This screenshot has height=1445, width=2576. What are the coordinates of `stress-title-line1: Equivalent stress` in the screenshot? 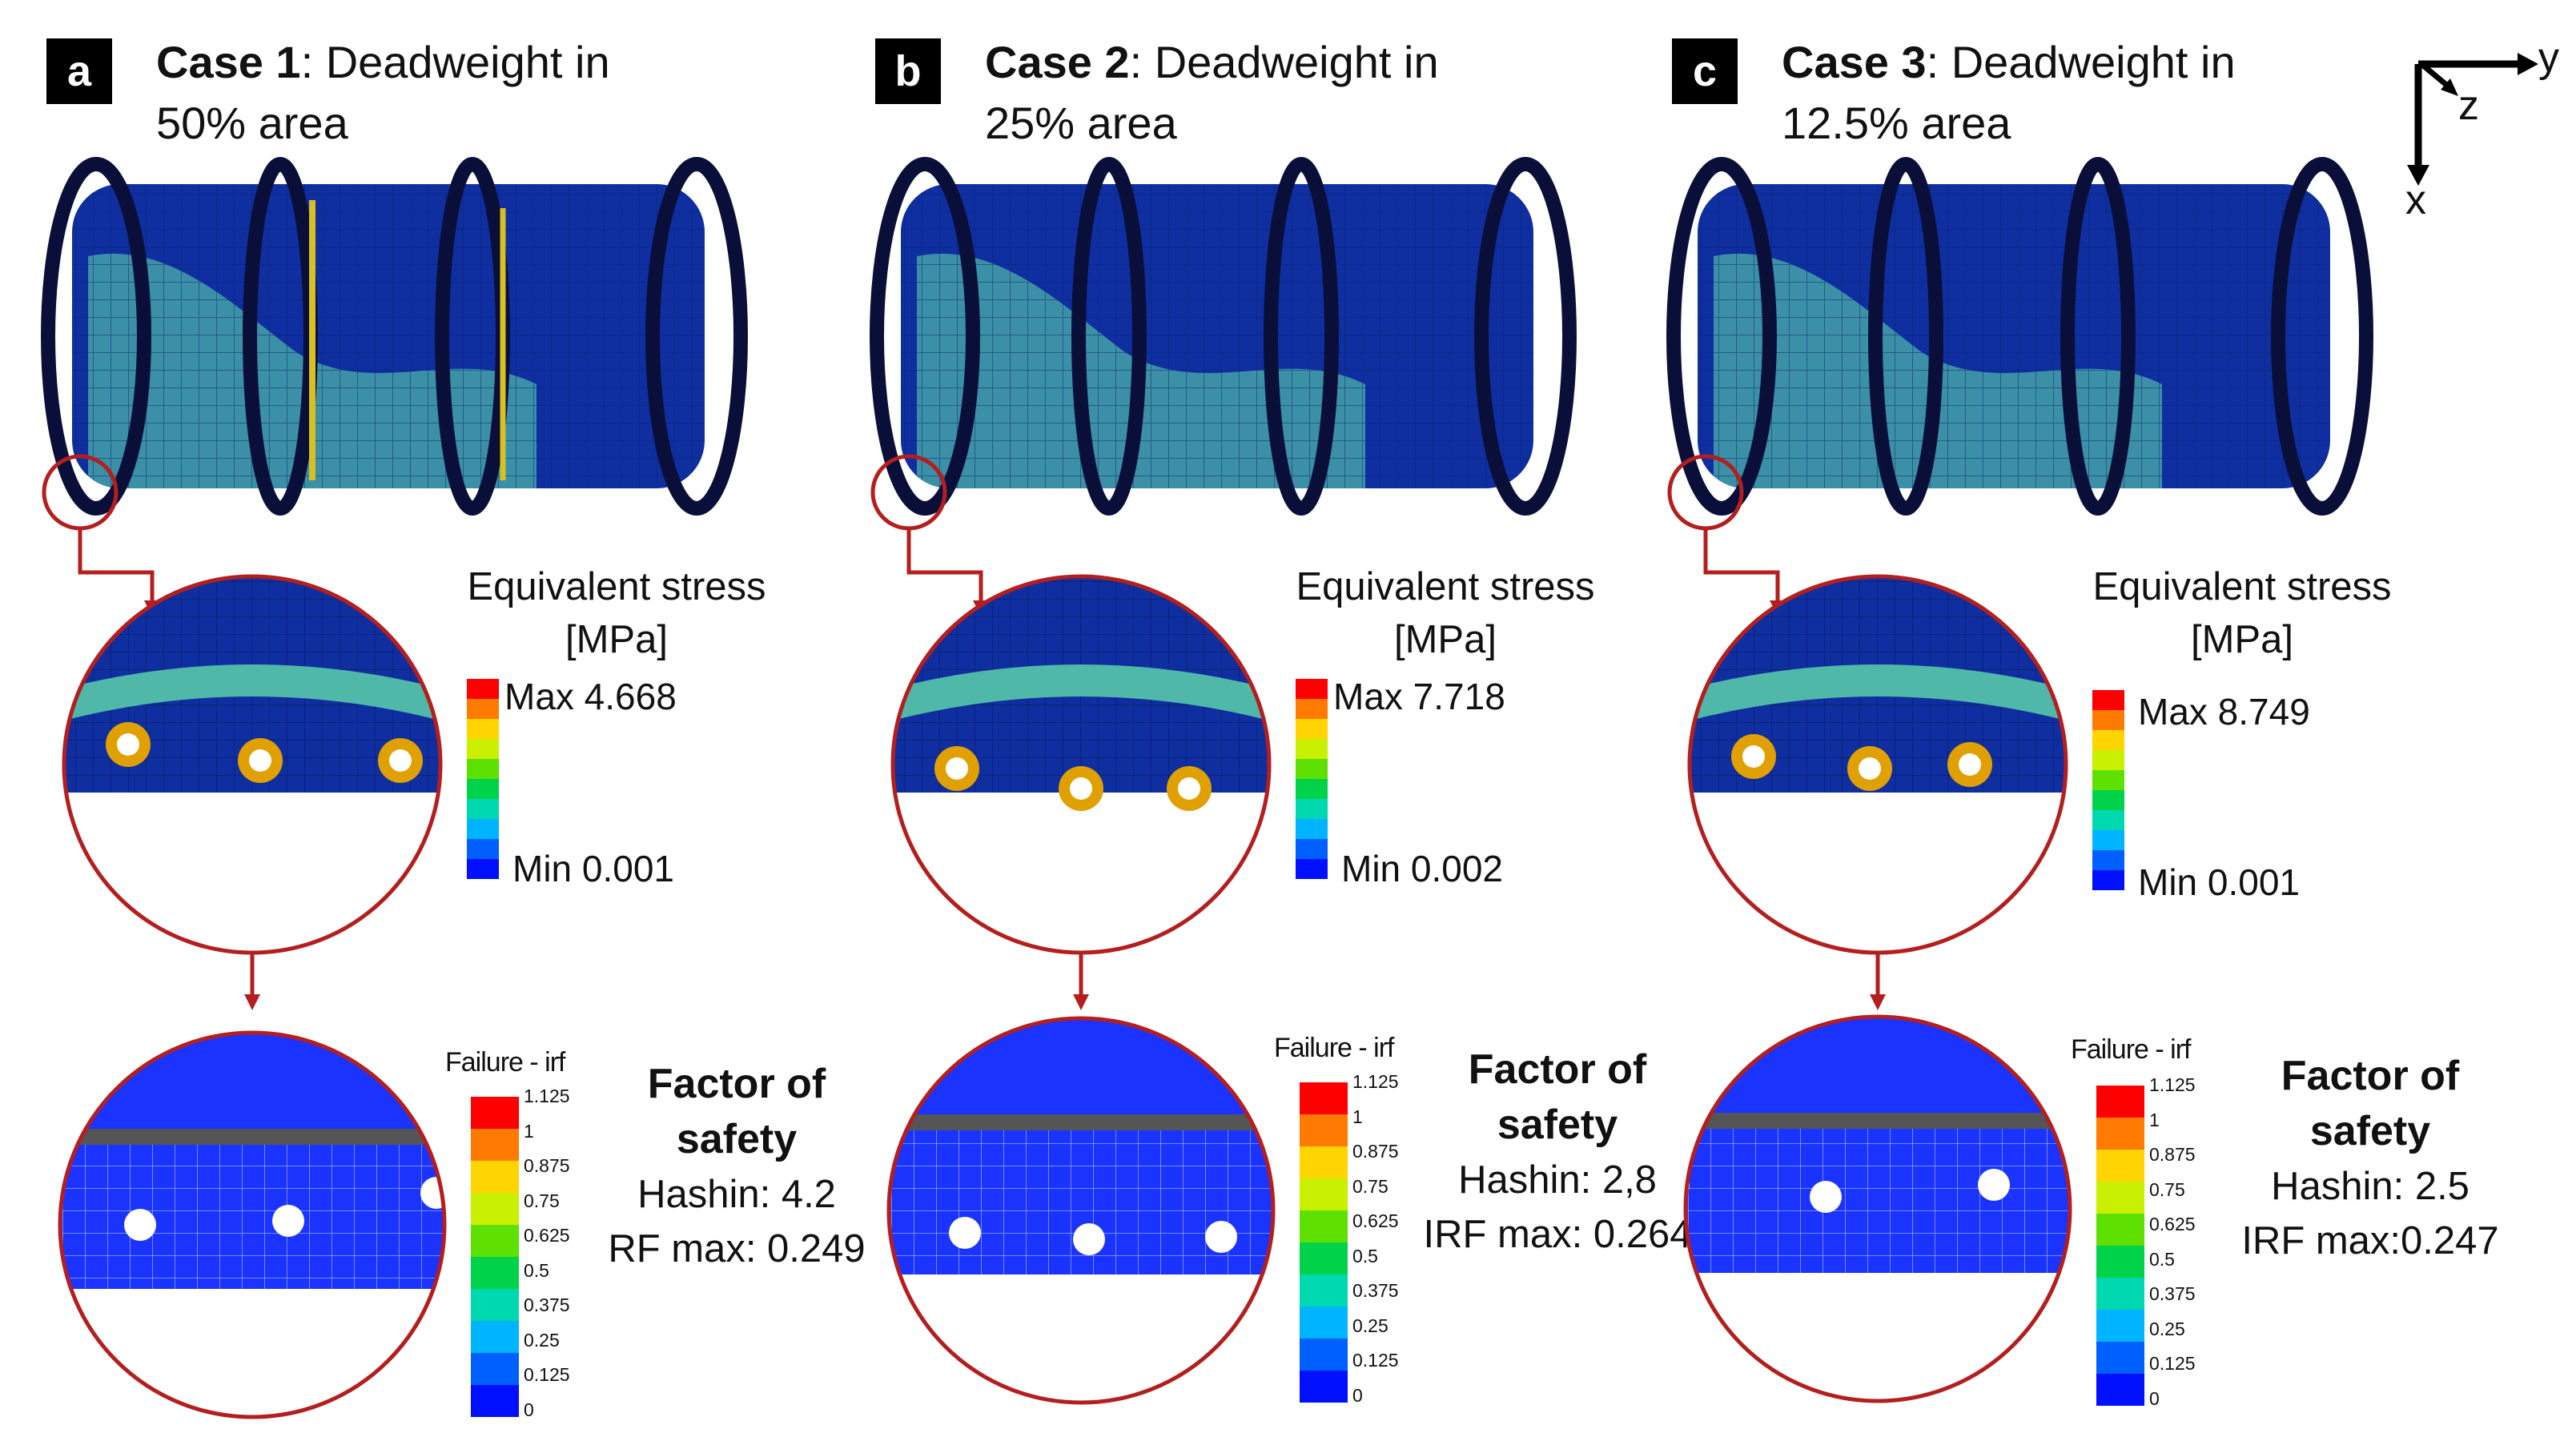 It's located at (2242, 586).